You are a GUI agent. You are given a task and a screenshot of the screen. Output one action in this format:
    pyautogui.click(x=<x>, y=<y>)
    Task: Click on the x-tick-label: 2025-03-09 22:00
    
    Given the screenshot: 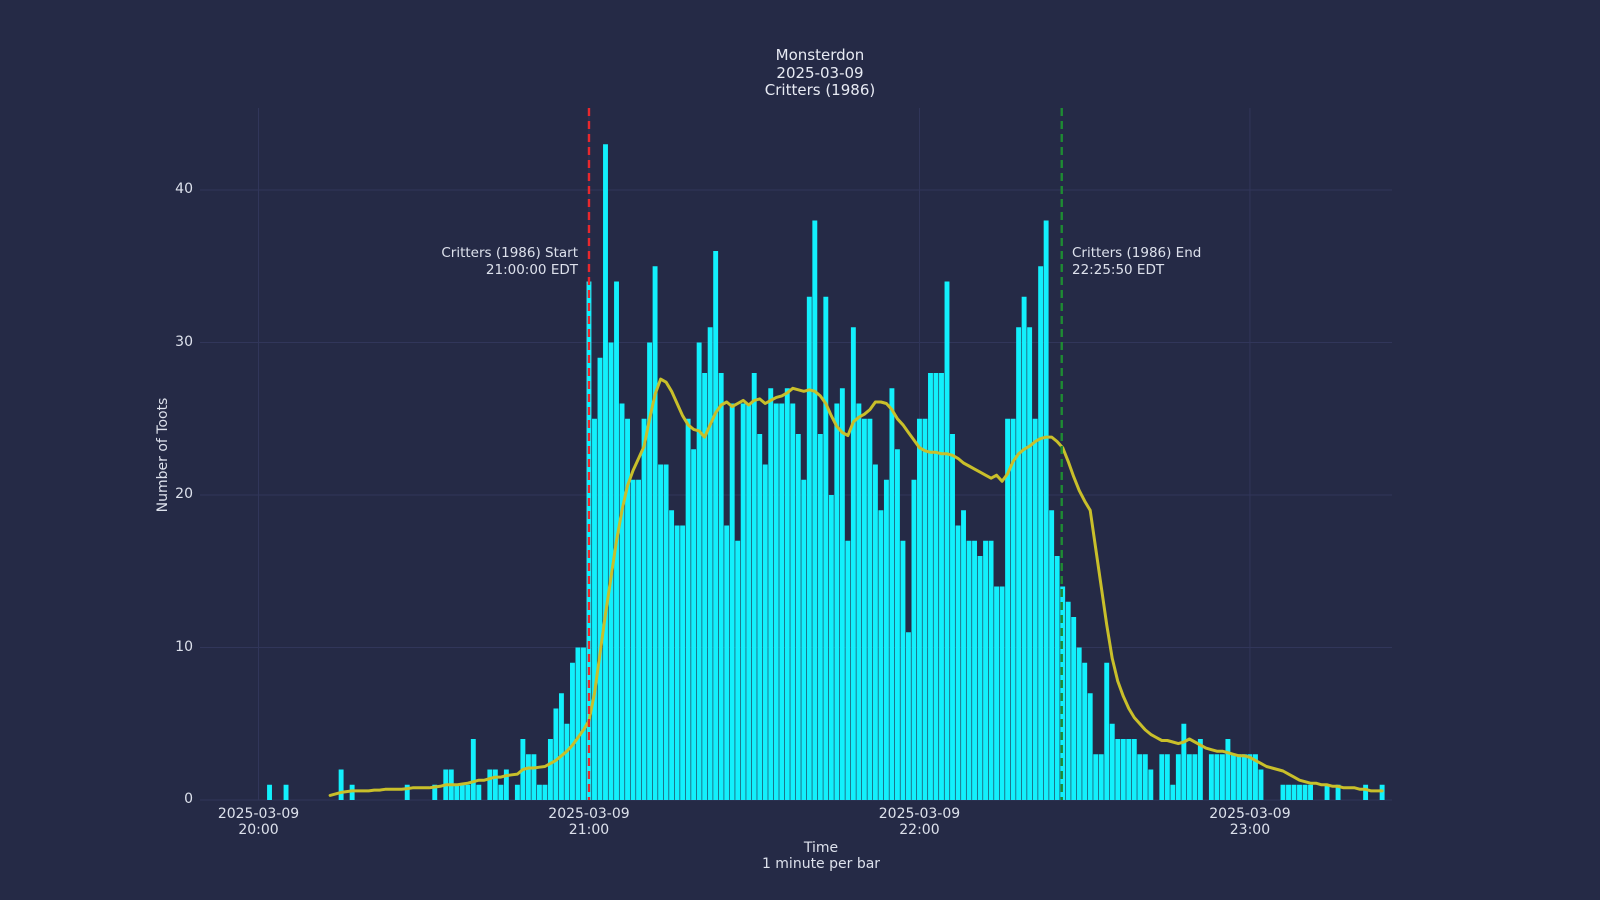 What is the action you would take?
    pyautogui.click(x=919, y=822)
    